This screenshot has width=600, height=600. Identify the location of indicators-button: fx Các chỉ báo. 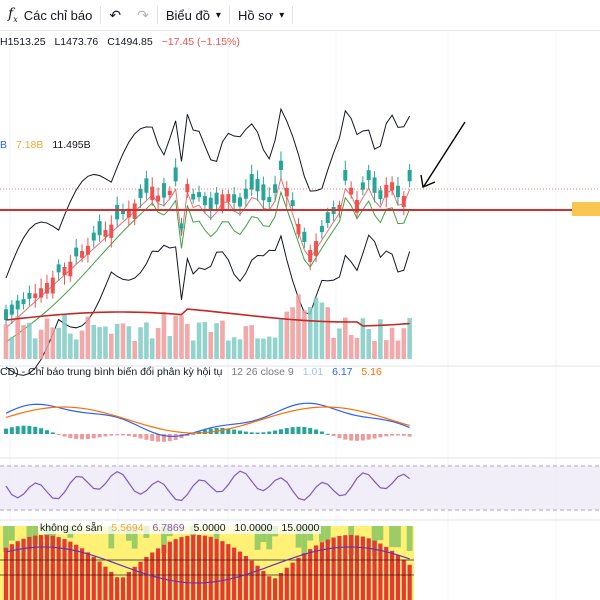
(50, 15).